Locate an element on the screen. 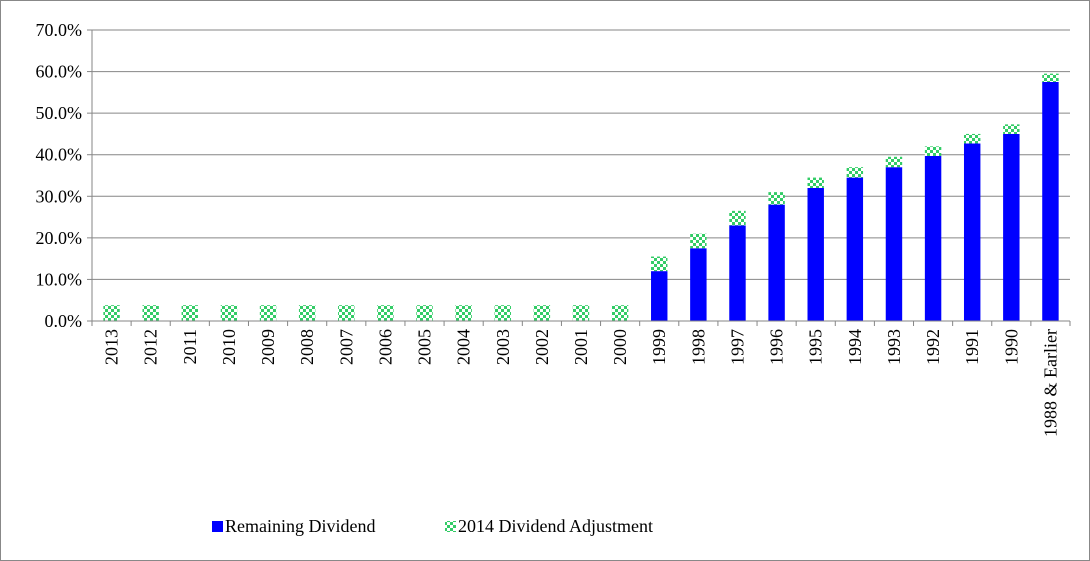 Image resolution: width=1090 pixels, height=561 pixels. x-tick-label: 1994 is located at coordinates (855, 347).